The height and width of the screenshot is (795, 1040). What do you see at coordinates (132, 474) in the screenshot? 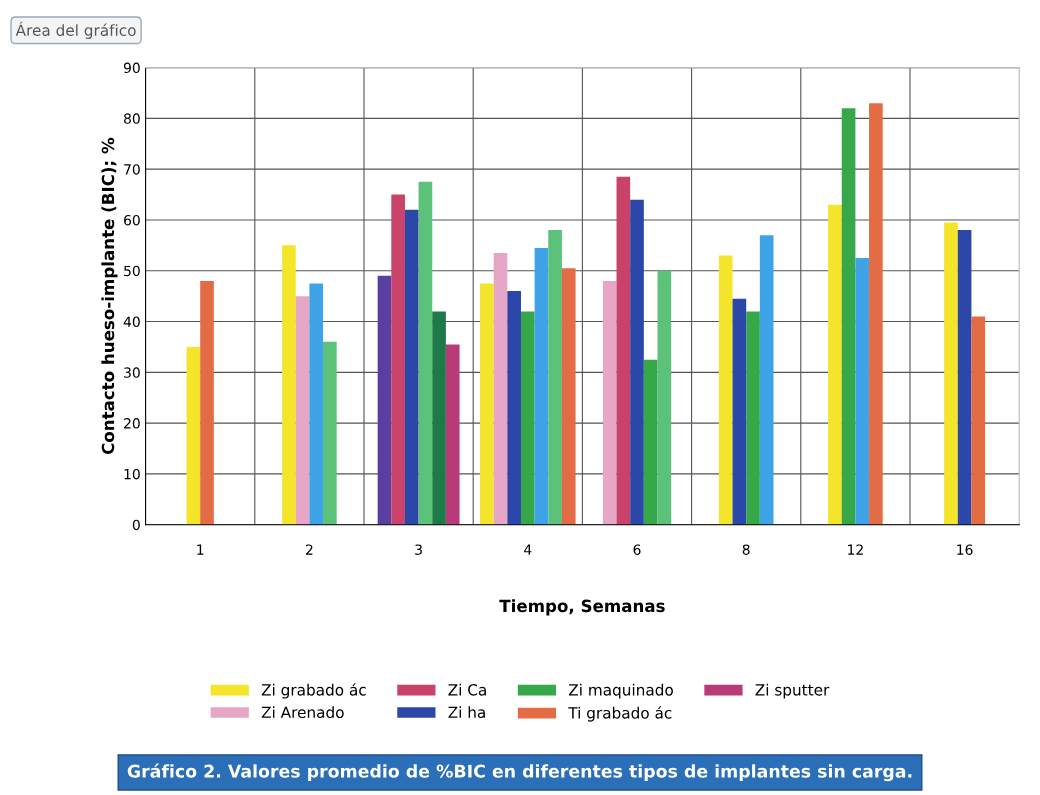
I see `y-tick-label: 10` at bounding box center [132, 474].